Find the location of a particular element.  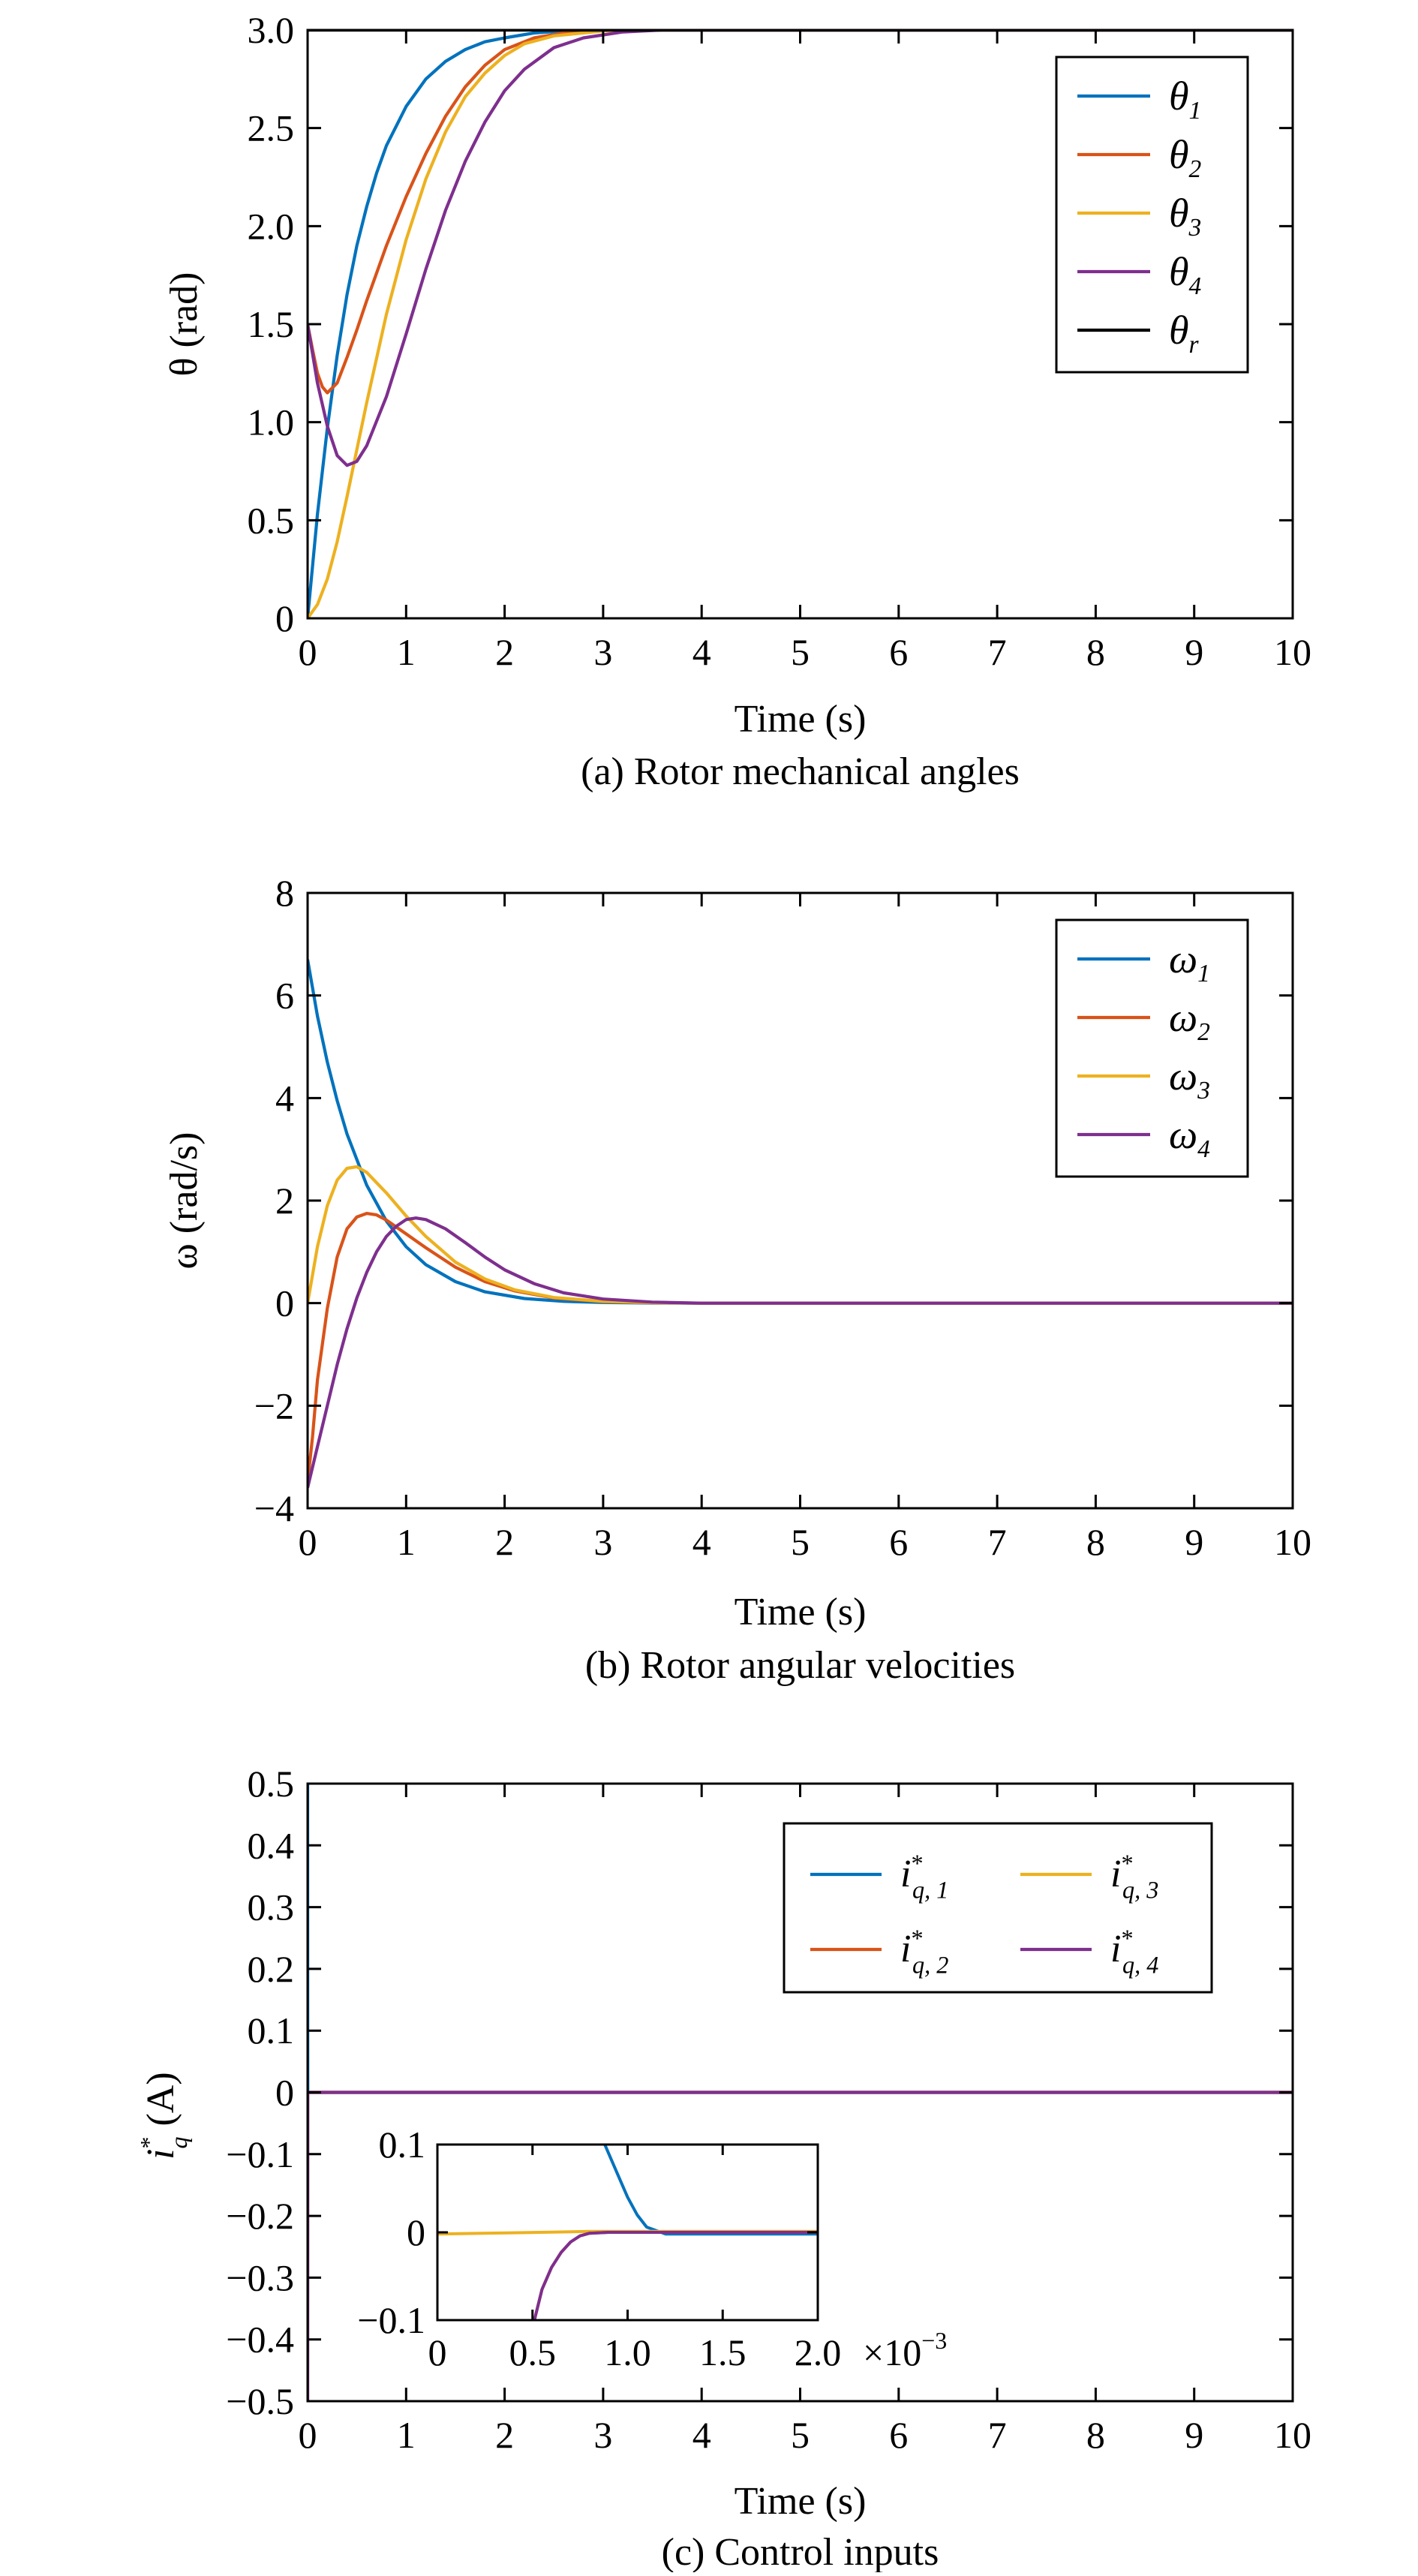

y-tick-label: 0.4 is located at coordinates (271, 1845).